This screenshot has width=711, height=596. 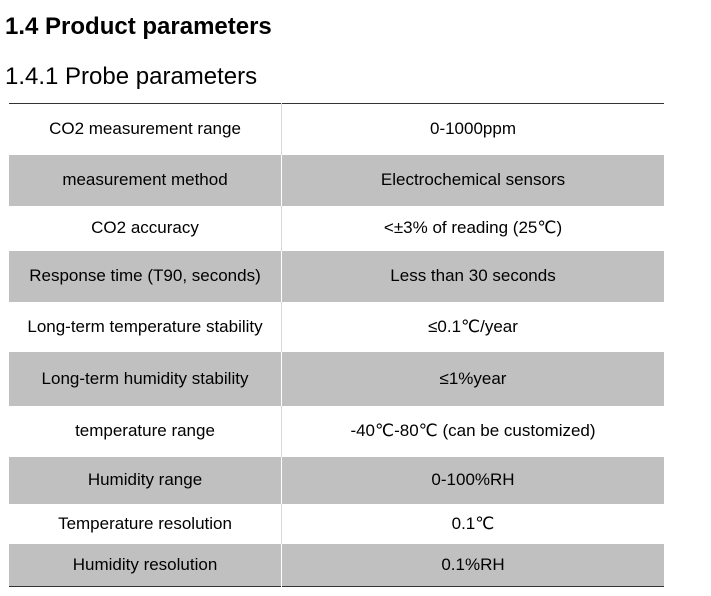 What do you see at coordinates (472, 180) in the screenshot?
I see `parameter-value: Electrochemical sensors` at bounding box center [472, 180].